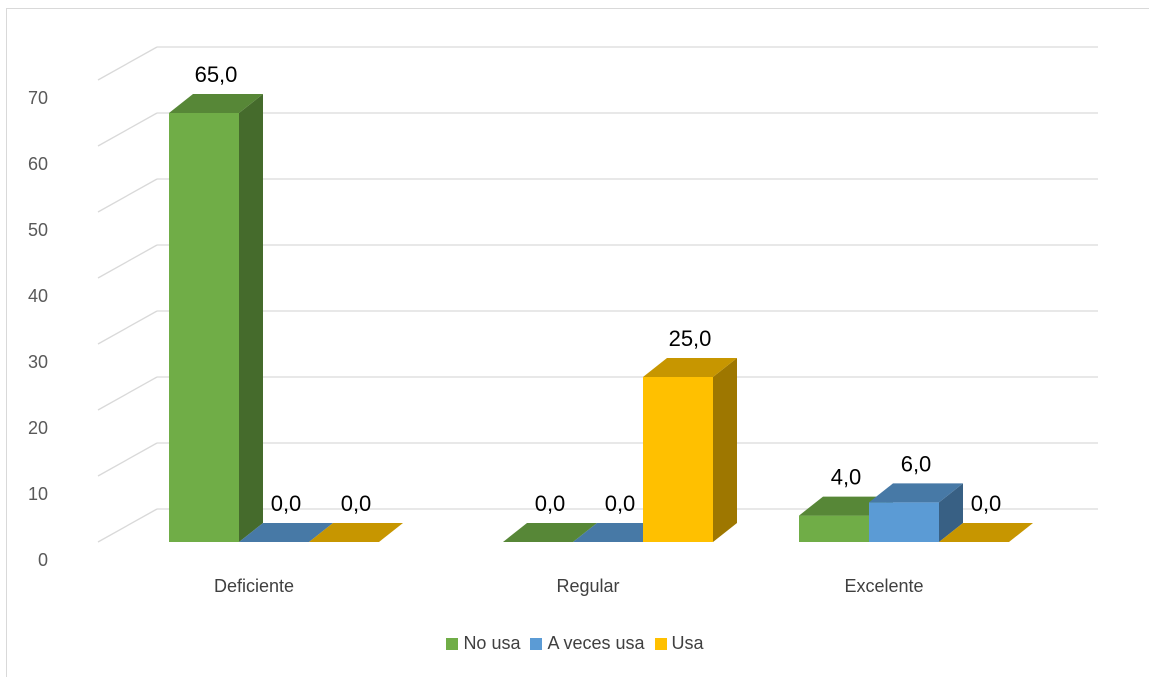 This screenshot has width=1150, height=677. What do you see at coordinates (43, 560) in the screenshot?
I see `y-tick-label-0: 0` at bounding box center [43, 560].